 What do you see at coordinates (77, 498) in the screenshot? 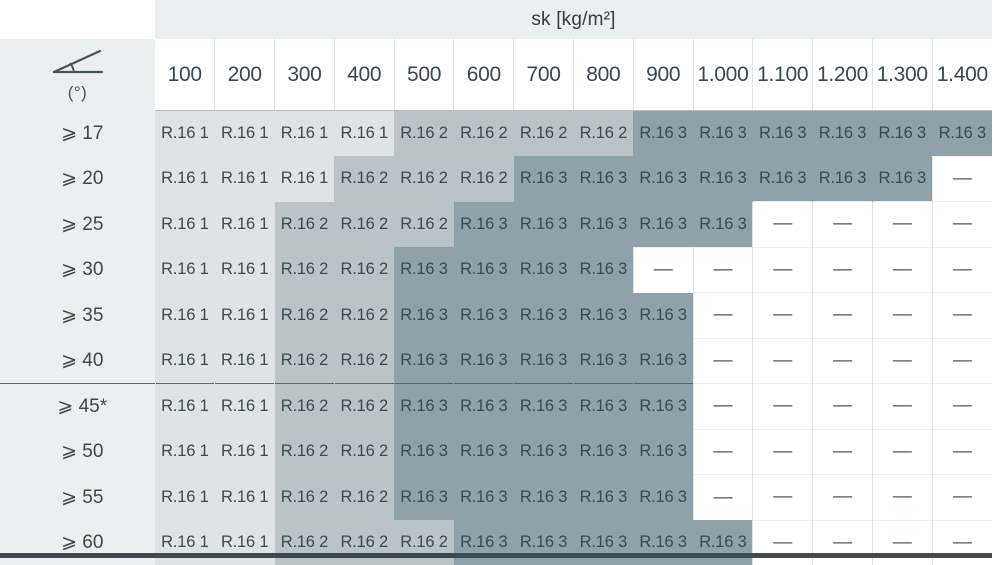
I see `row-label: ⩾ 55` at bounding box center [77, 498].